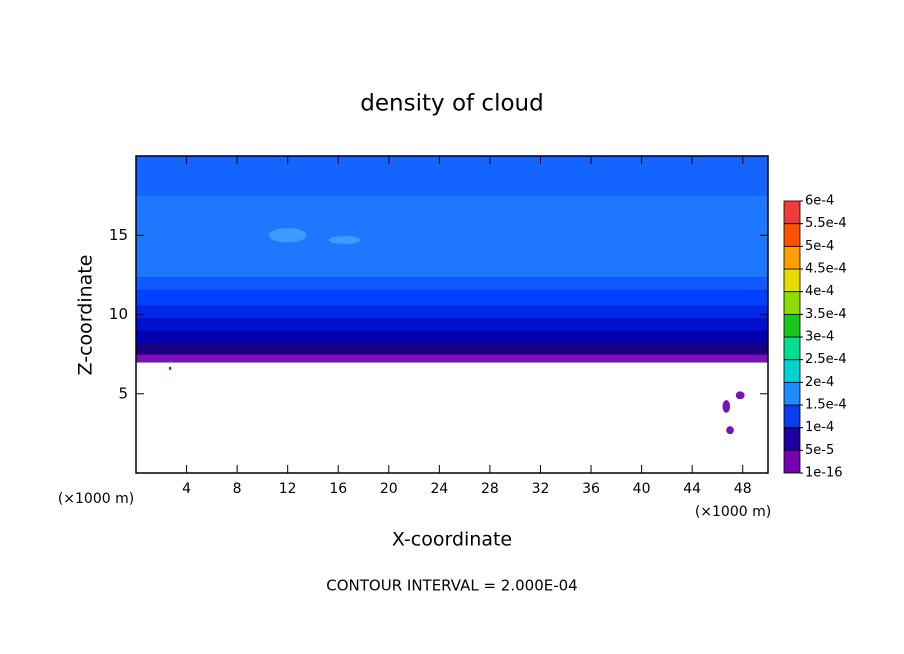 Image resolution: width=904 pixels, height=654 pixels. I want to click on colorbar-label: 1e-16, so click(824, 473).